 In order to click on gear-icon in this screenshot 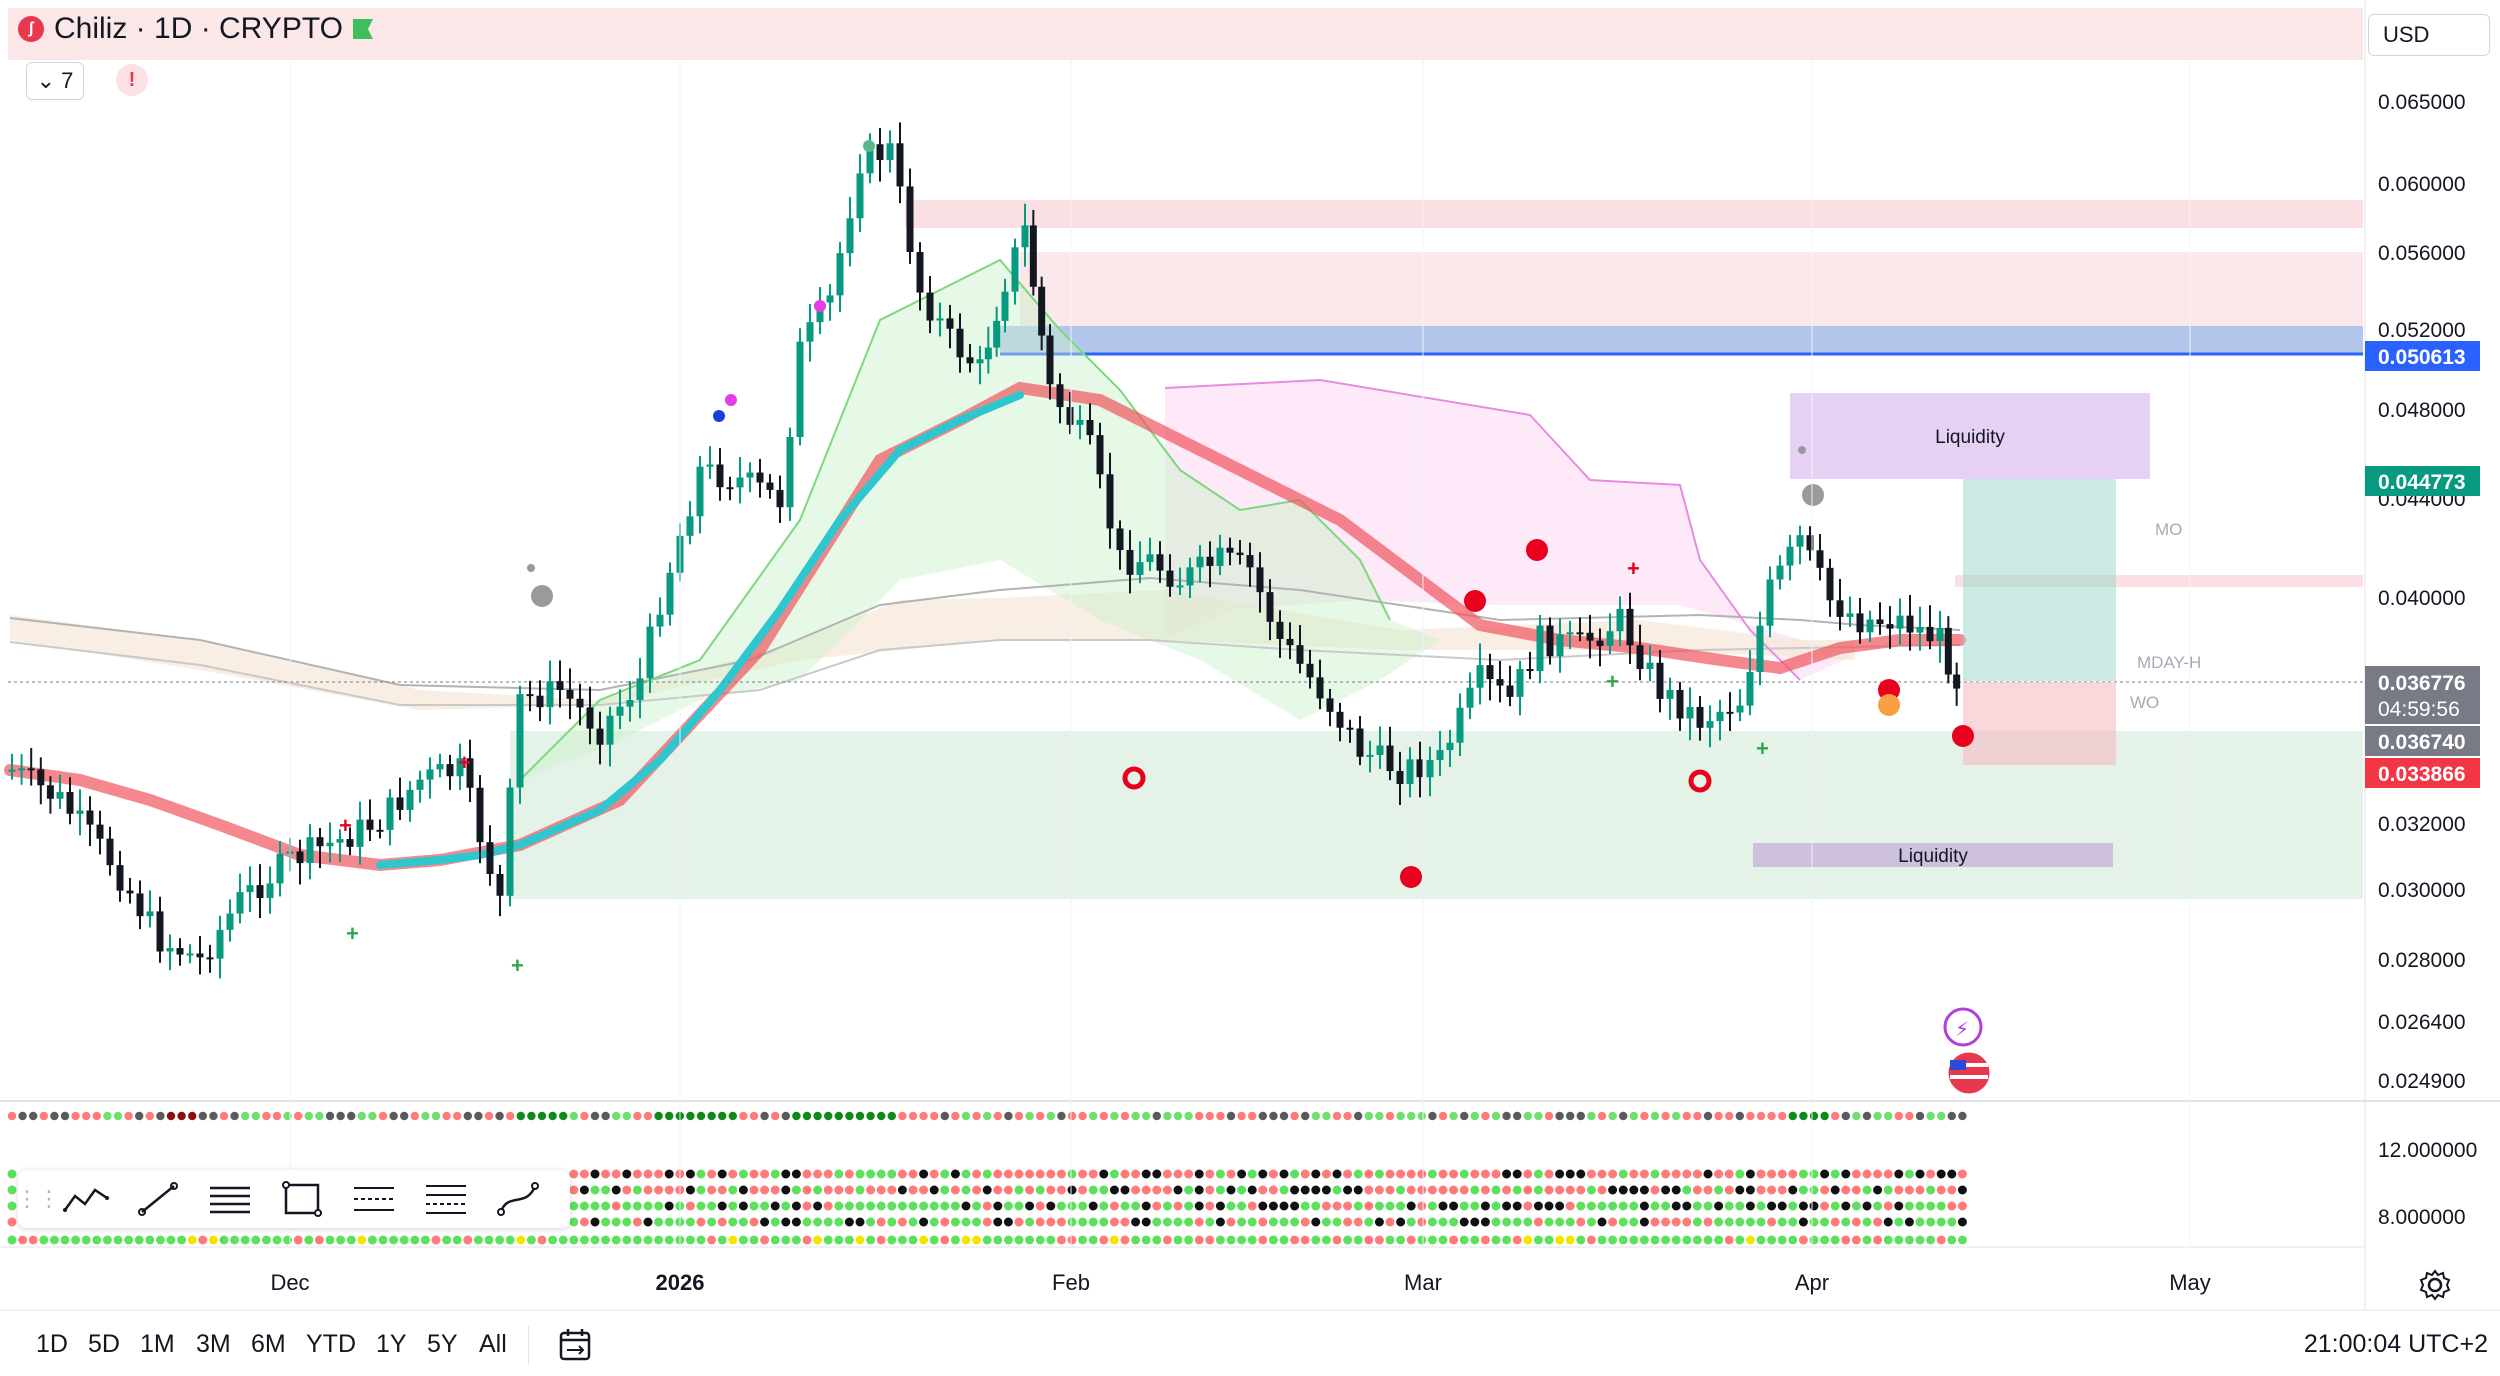, I will do `click(2435, 1285)`.